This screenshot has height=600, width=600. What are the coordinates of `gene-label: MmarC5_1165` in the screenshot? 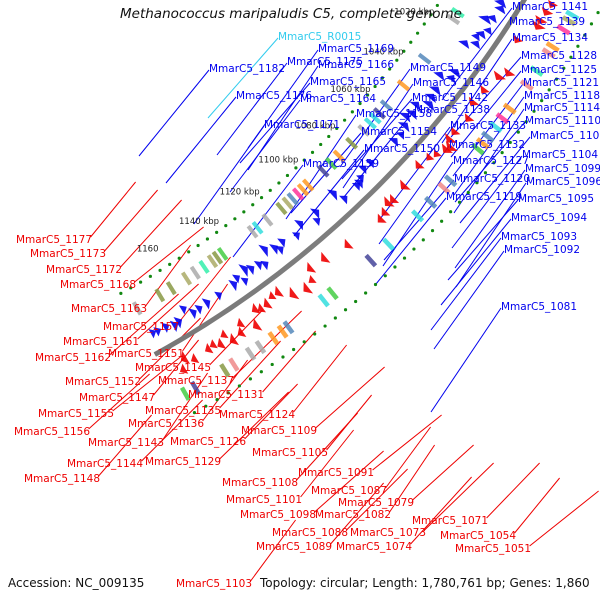 It's located at (348, 82).